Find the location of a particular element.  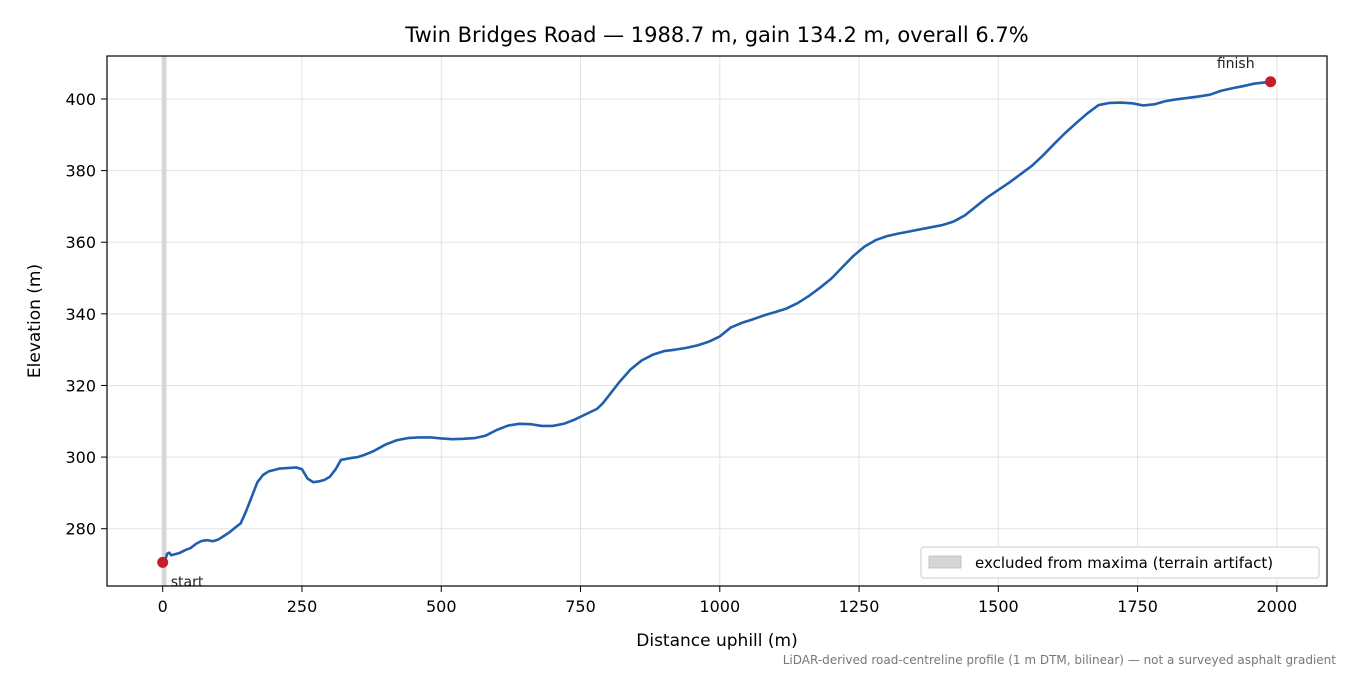

legend: excluded from maxima (terrain artifact) is located at coordinates (1120, 562).